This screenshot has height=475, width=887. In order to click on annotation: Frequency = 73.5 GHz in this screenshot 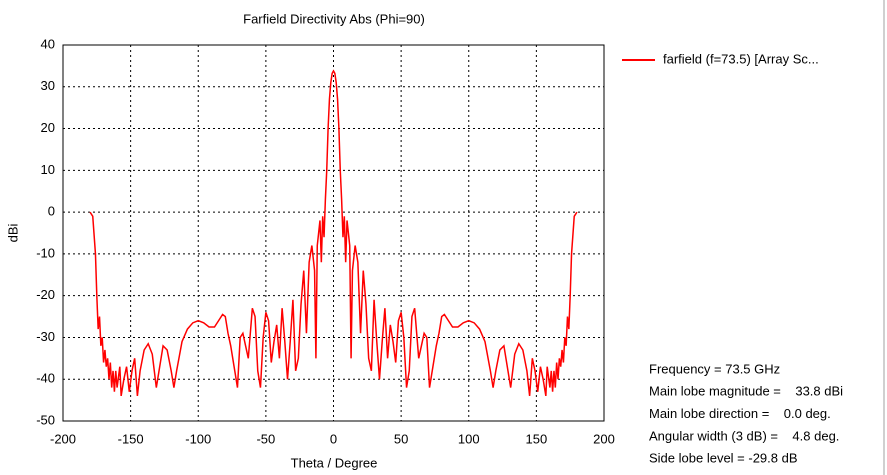, I will do `click(714, 368)`.